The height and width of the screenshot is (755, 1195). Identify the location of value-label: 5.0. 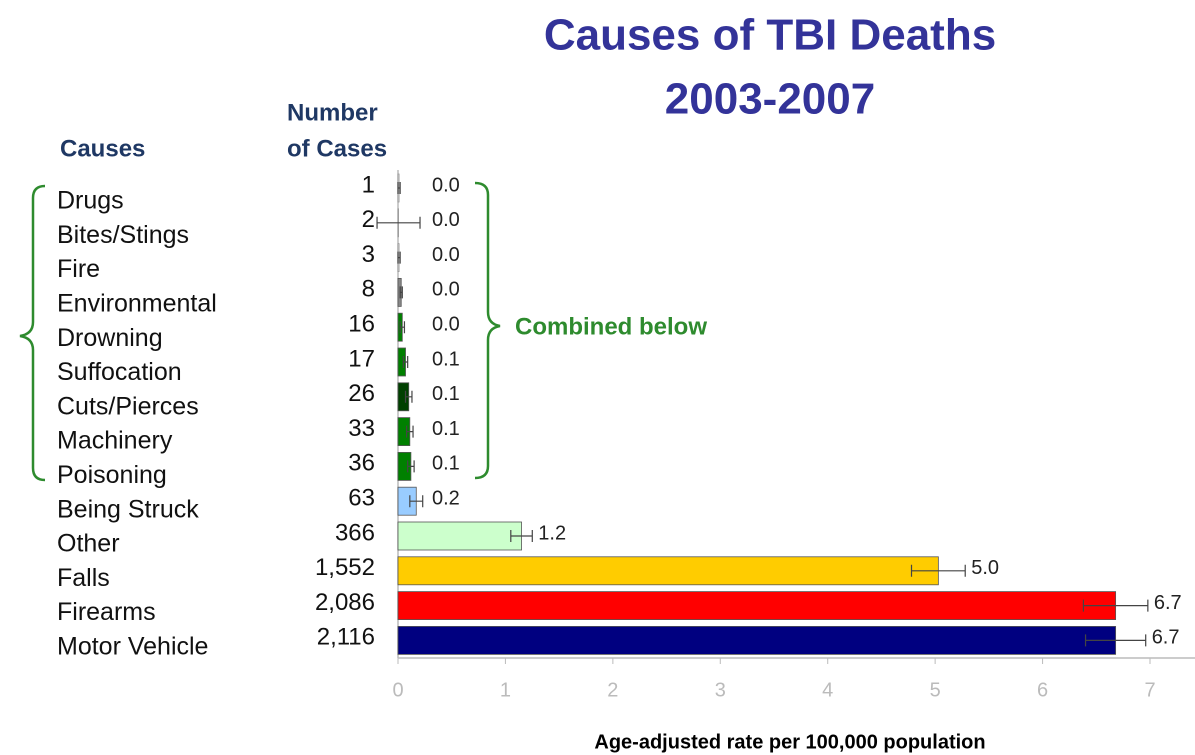
(985, 568).